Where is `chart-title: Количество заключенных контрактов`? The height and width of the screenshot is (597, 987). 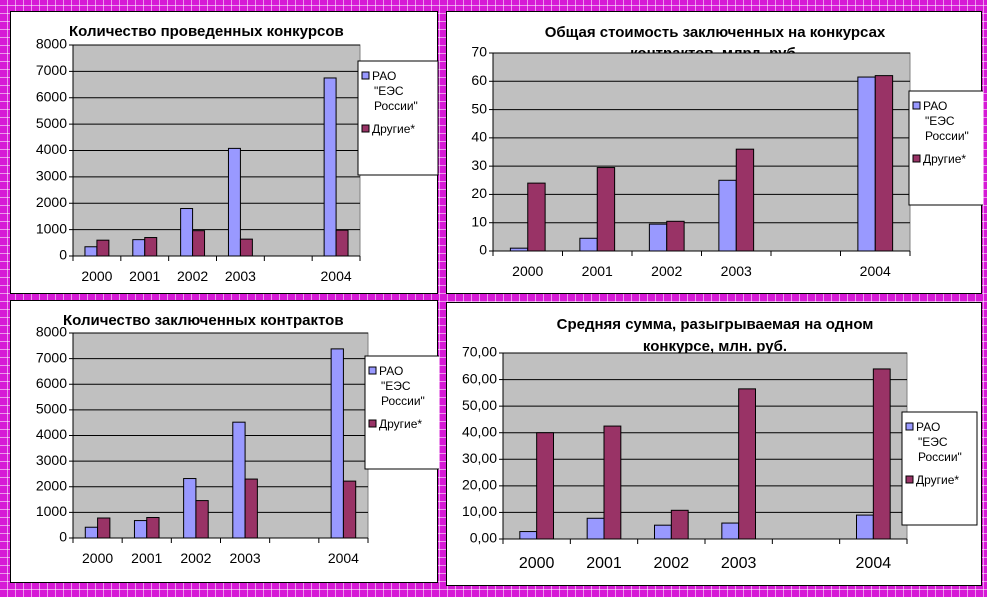
chart-title: Количество заключенных контрактов is located at coordinates (203, 320).